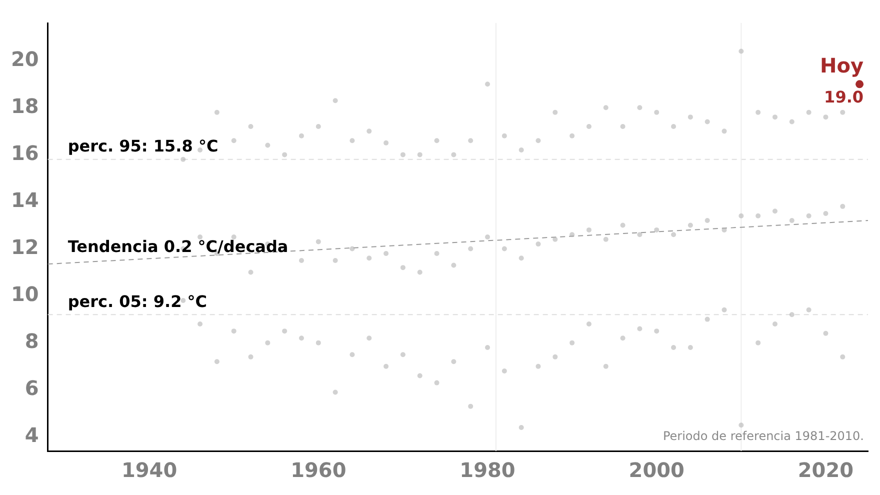  Describe the element at coordinates (24, 294) in the screenshot. I see `y-tick-label: 10` at that location.